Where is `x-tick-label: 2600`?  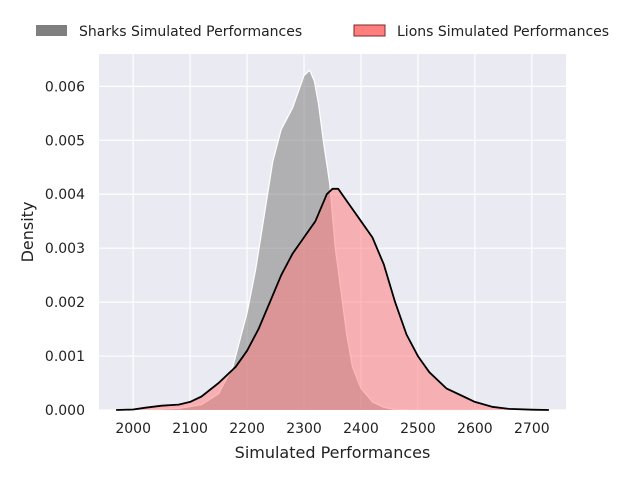 x-tick-label: 2600 is located at coordinates (475, 429).